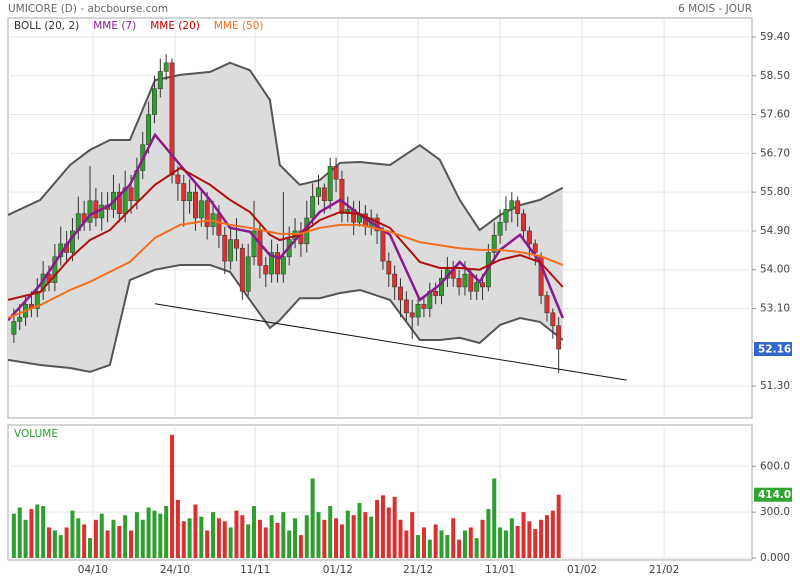  Describe the element at coordinates (36, 434) in the screenshot. I see `panel-title: VOLUME` at that location.